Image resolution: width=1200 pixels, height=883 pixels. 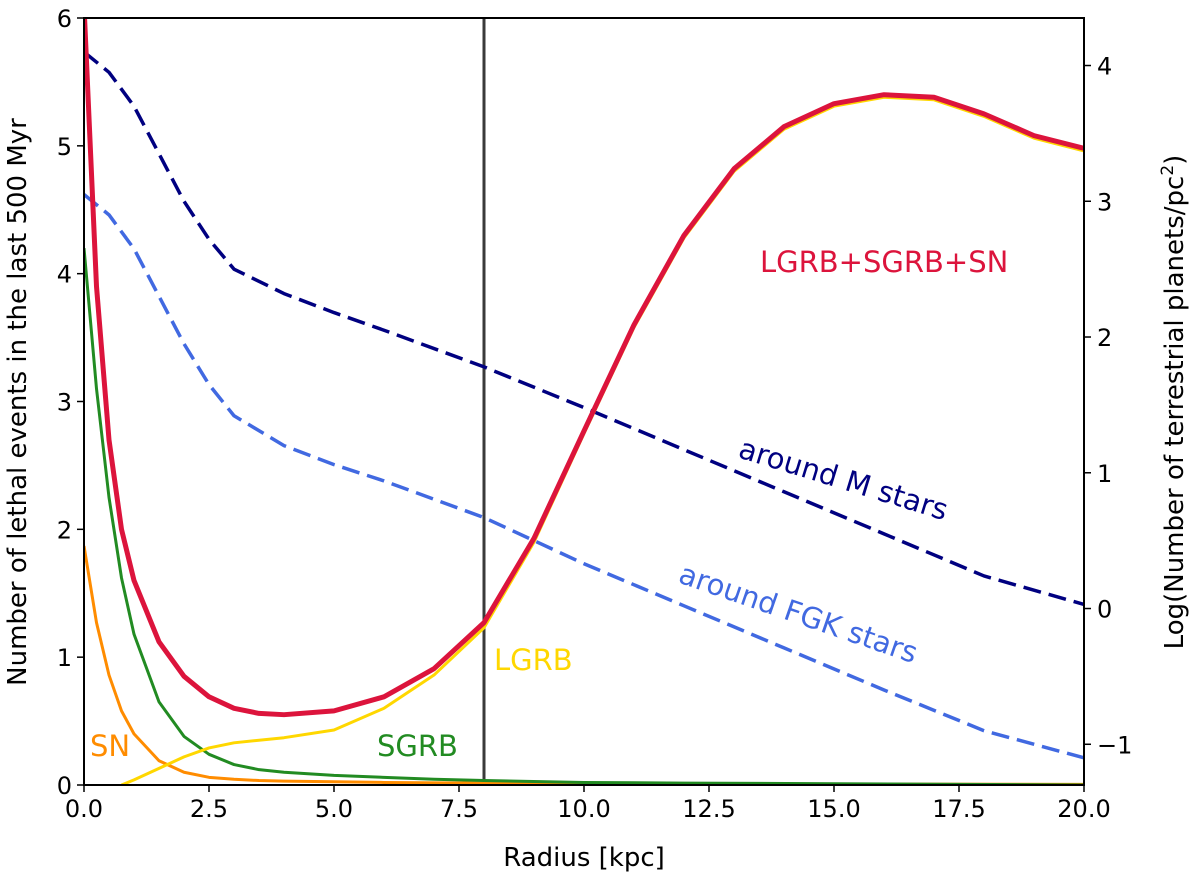 I want to click on x-tick-label: 2.5, so click(x=209, y=809).